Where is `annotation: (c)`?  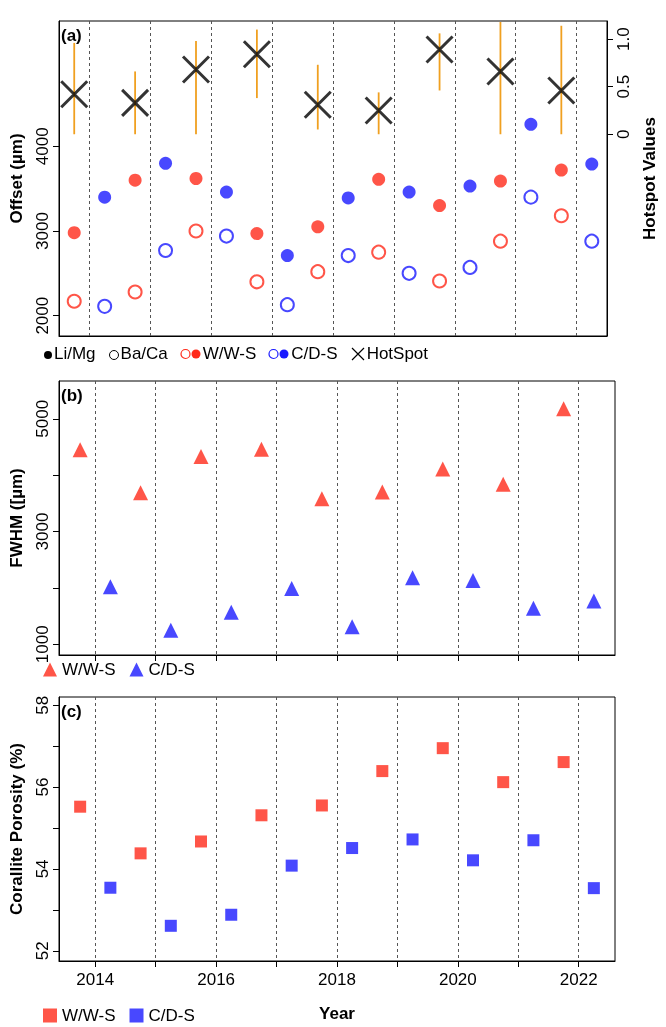 annotation: (c) is located at coordinates (71, 711).